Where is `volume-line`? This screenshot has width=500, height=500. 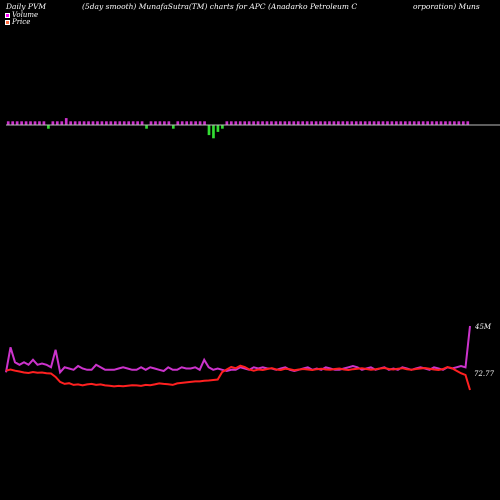 volume-line is located at coordinates (238, 350).